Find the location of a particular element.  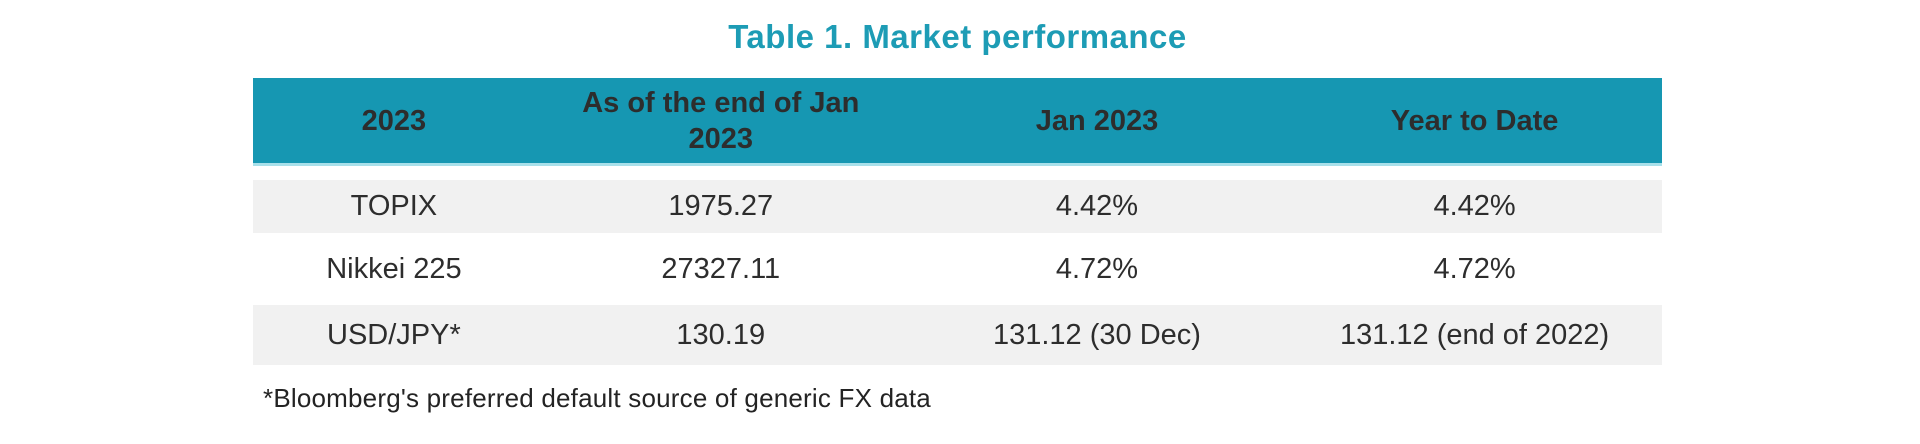

cell-value: 131.12 (end of 2022) is located at coordinates (1474, 334).